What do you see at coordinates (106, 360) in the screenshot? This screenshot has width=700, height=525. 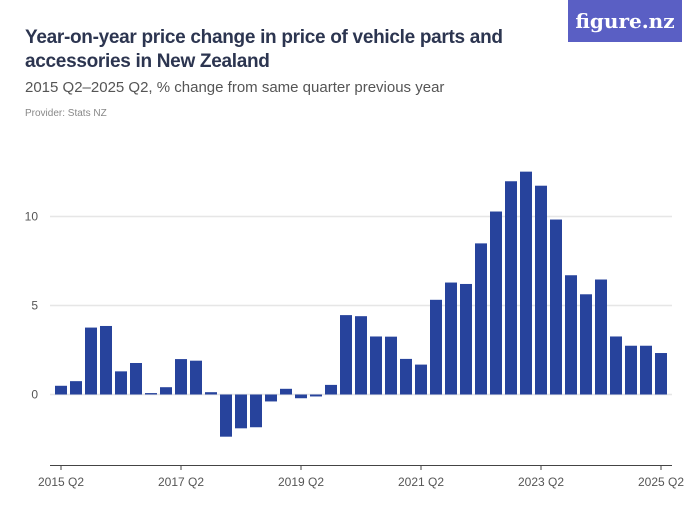 I see `bar-2016-Q1` at bounding box center [106, 360].